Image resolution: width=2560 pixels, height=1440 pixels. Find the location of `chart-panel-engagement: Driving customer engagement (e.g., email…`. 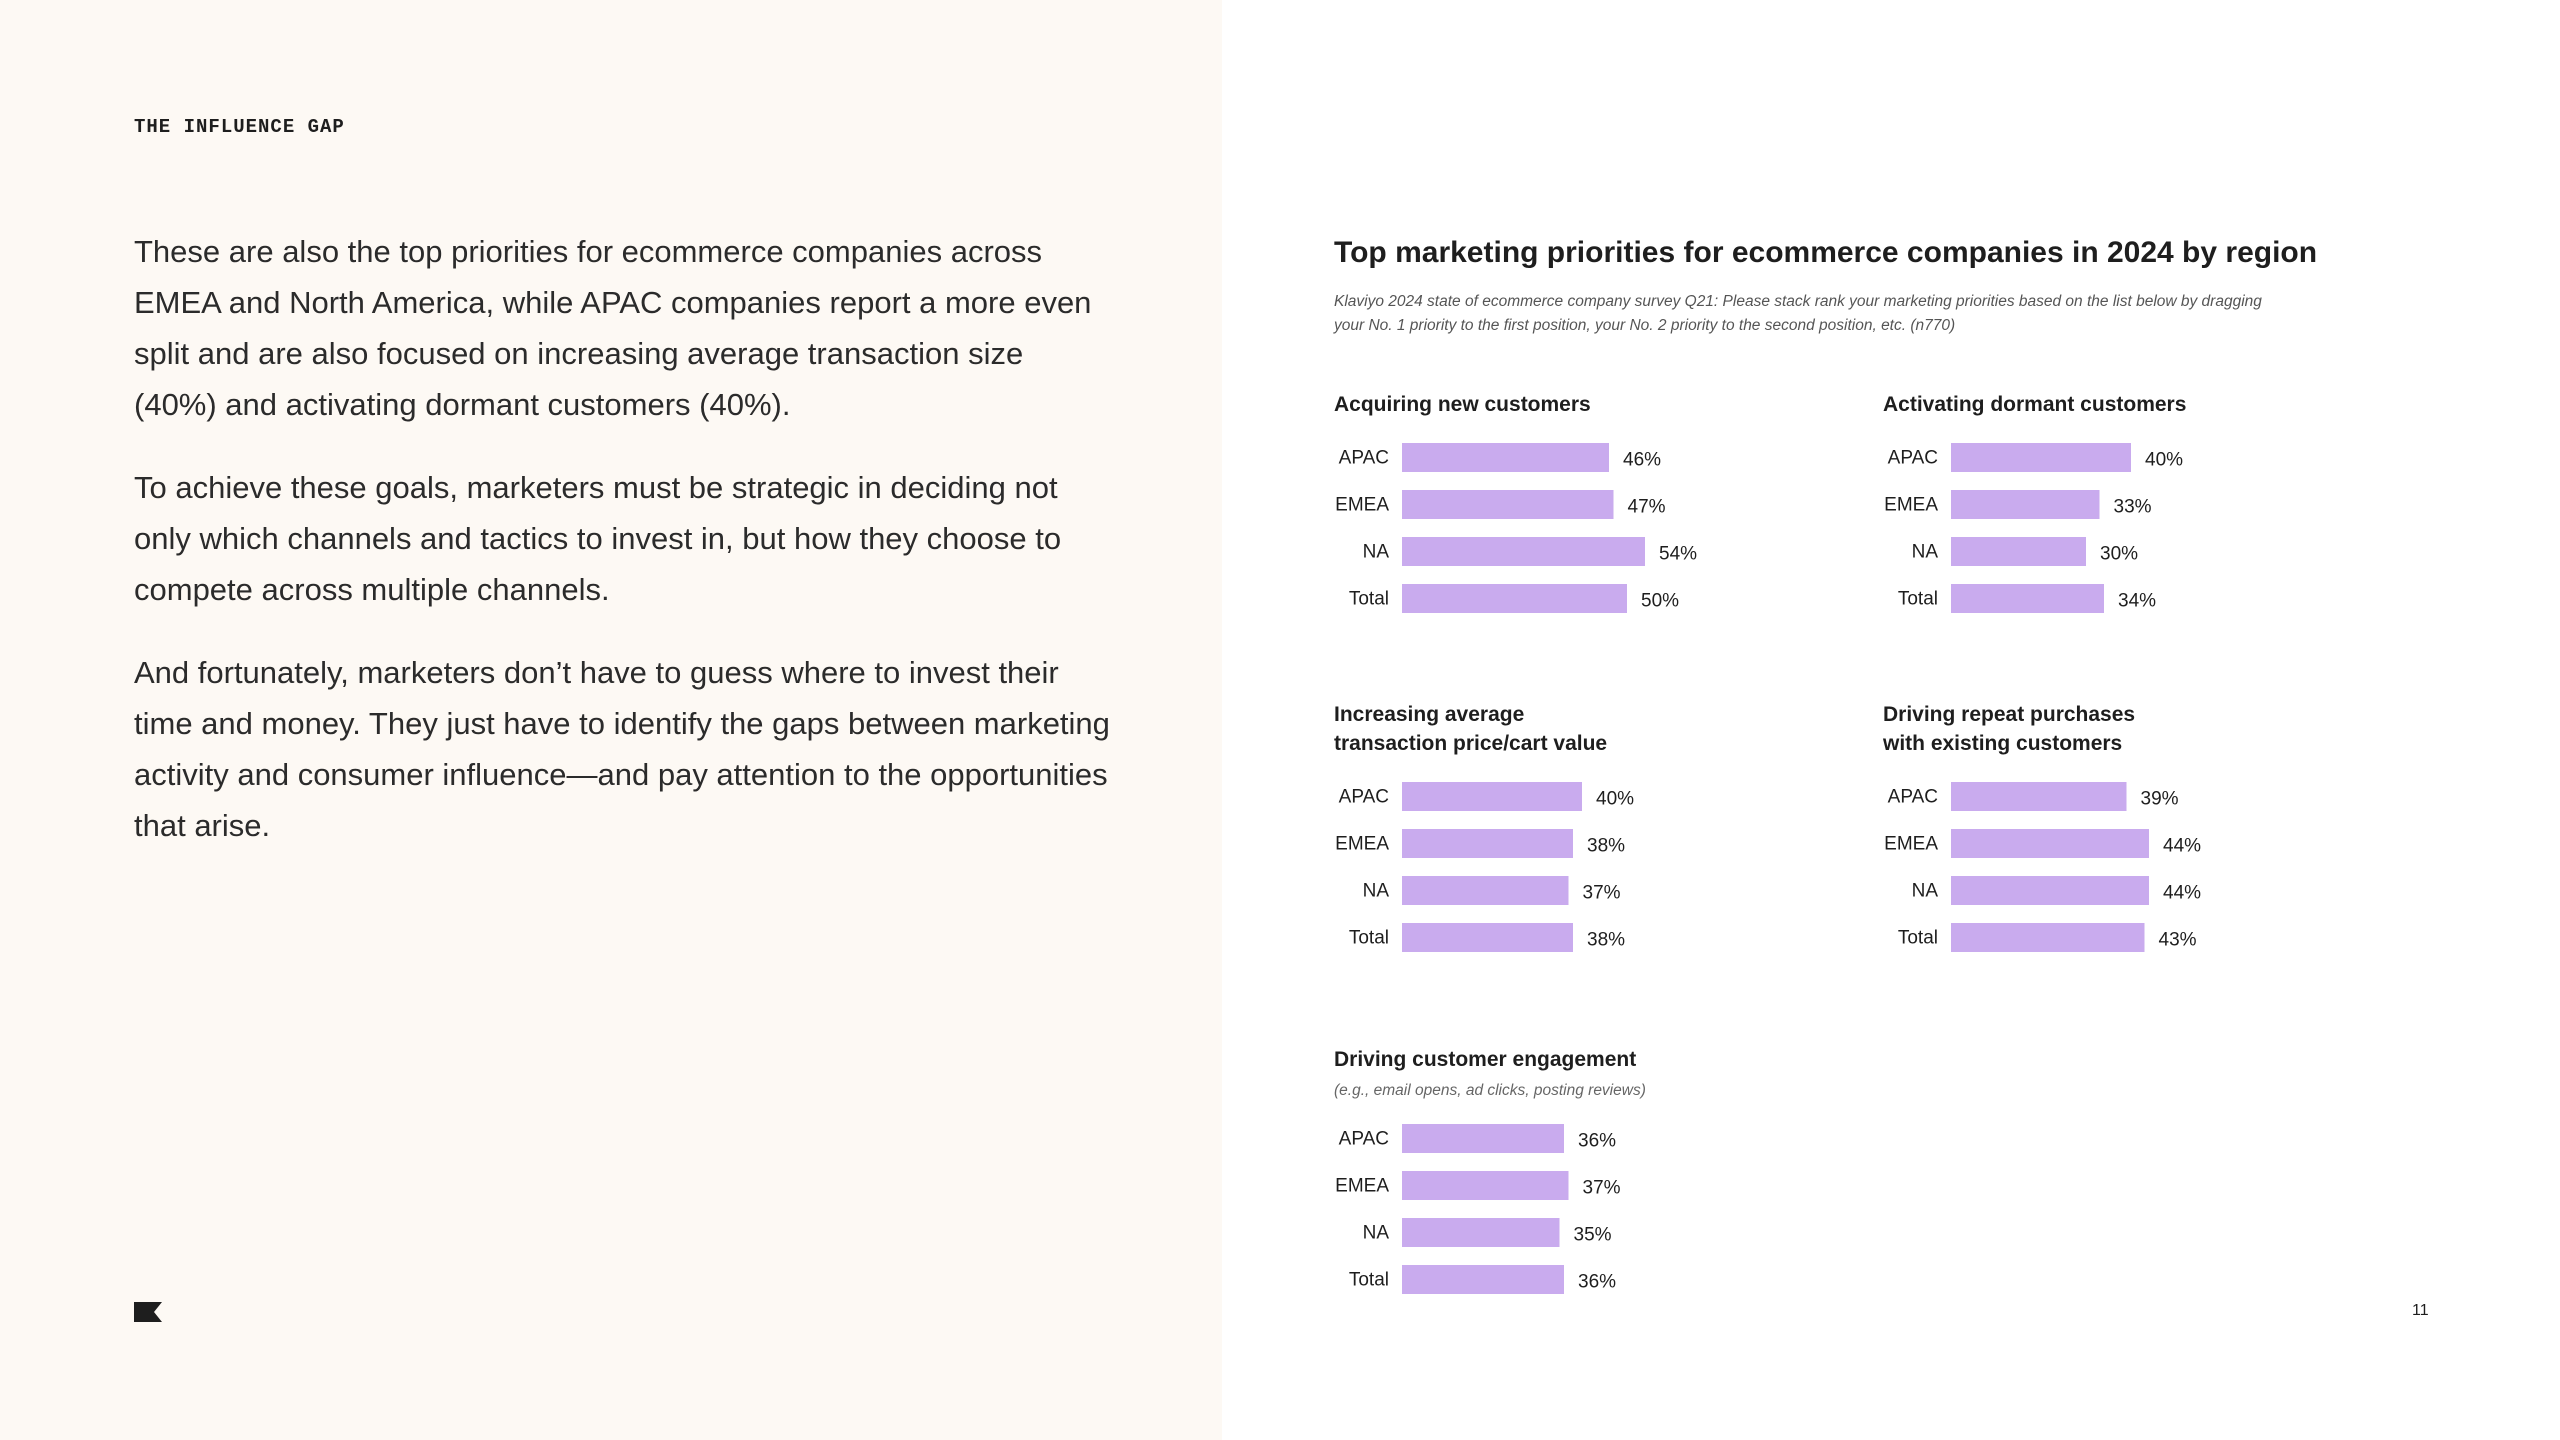

chart-panel-engagement: Driving customer engagement (e.g., email… is located at coordinates (1594, 1179).